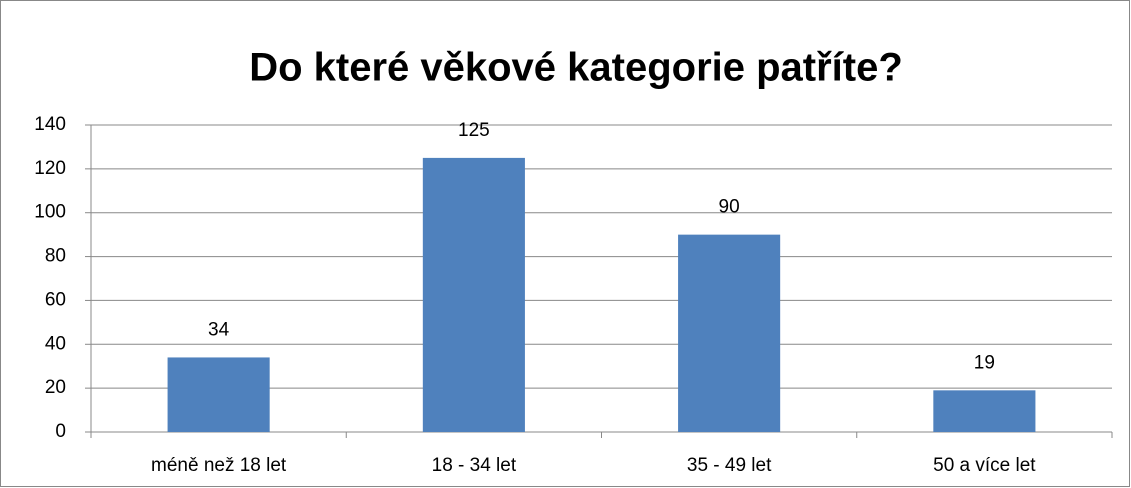 This screenshot has width=1131, height=488. What do you see at coordinates (50, 212) in the screenshot?
I see `y-tick-label: 100` at bounding box center [50, 212].